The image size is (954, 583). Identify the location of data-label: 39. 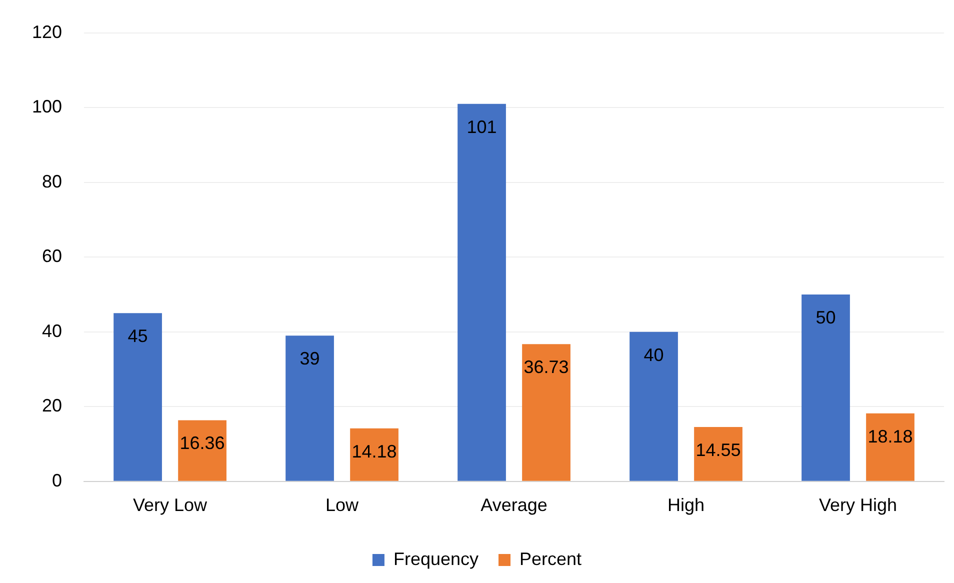
(310, 358).